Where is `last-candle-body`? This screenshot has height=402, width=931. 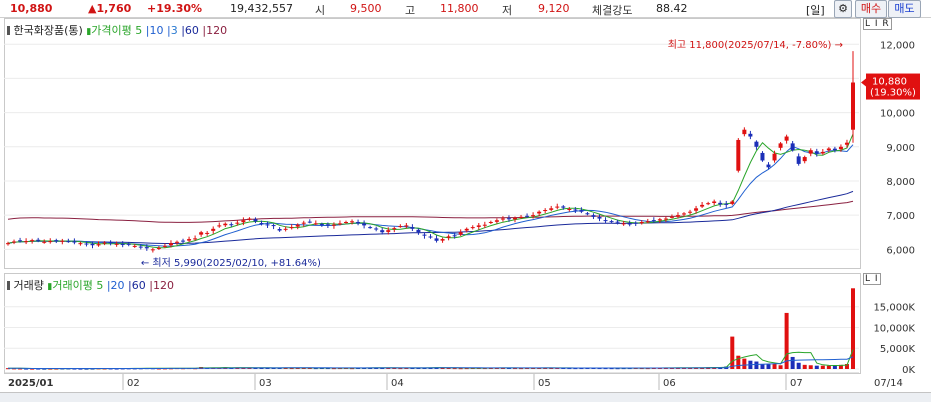 last-candle-body is located at coordinates (853, 106).